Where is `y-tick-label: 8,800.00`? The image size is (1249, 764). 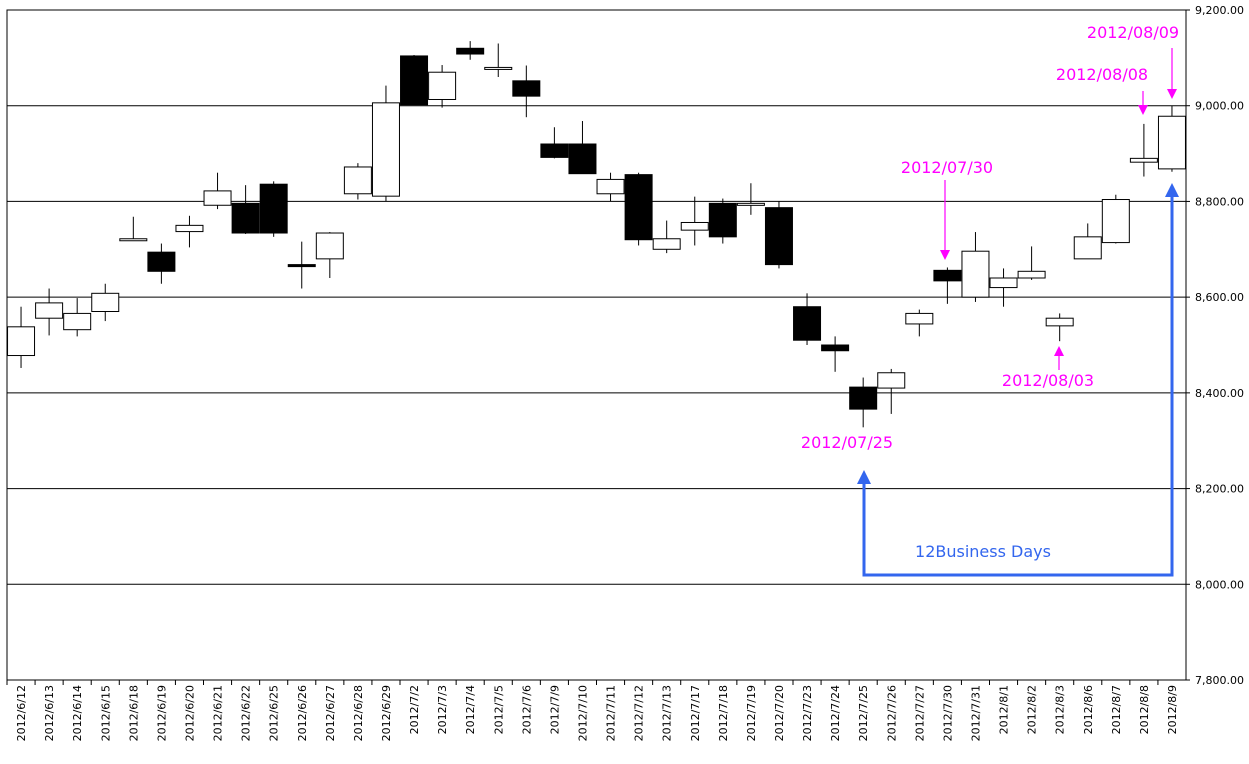
y-tick-label: 8,800.00 is located at coordinates (1219, 201).